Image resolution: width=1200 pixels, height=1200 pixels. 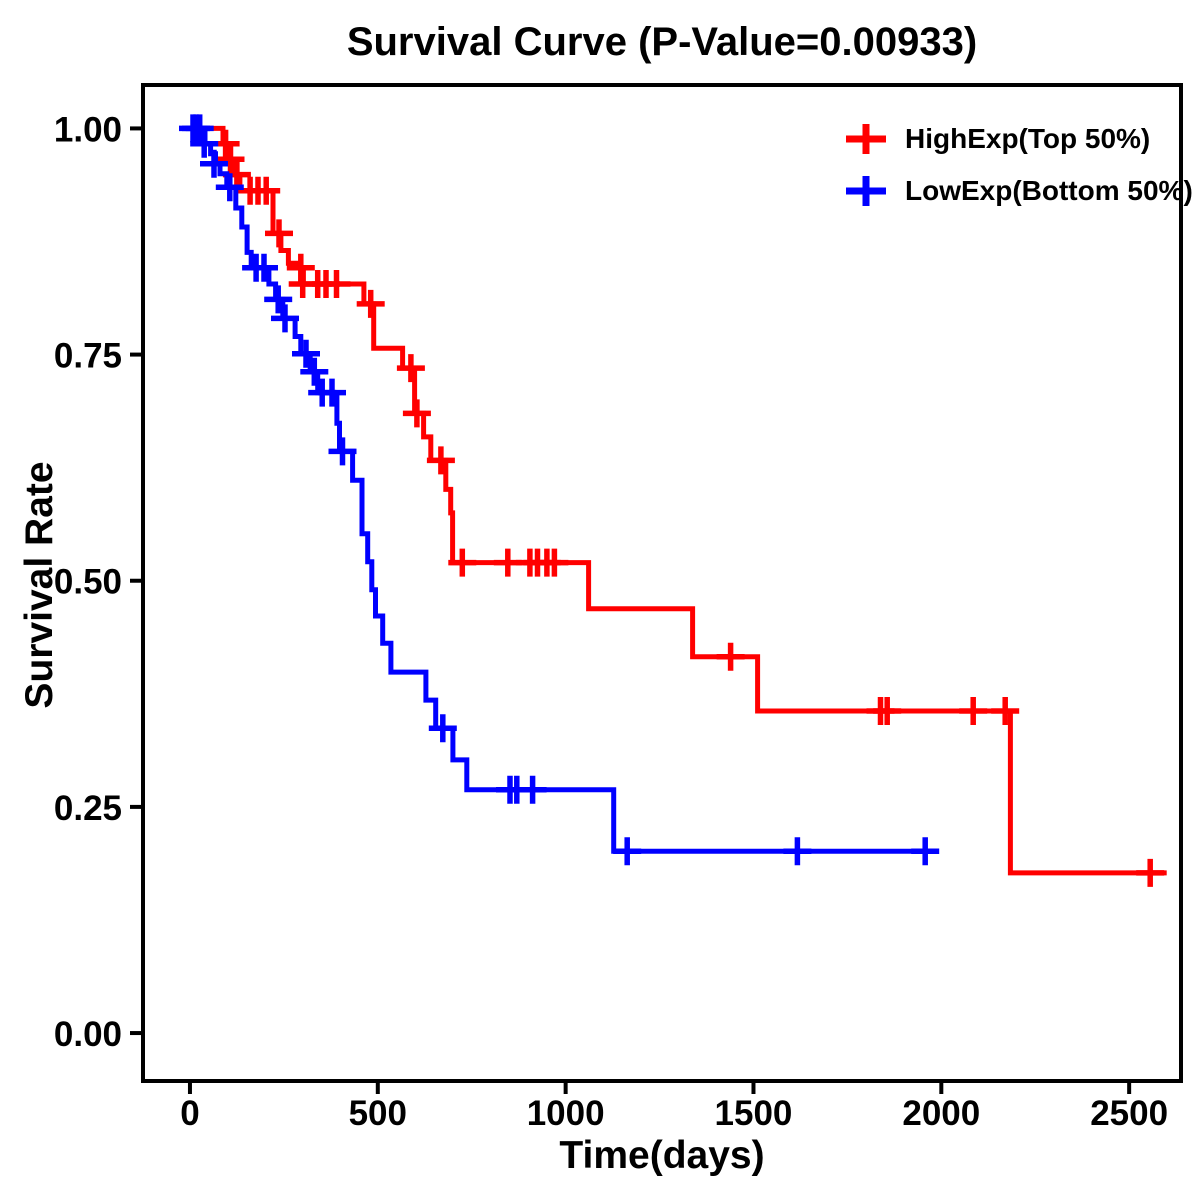 What do you see at coordinates (1129, 1113) in the screenshot?
I see `x-tick-label: 2500` at bounding box center [1129, 1113].